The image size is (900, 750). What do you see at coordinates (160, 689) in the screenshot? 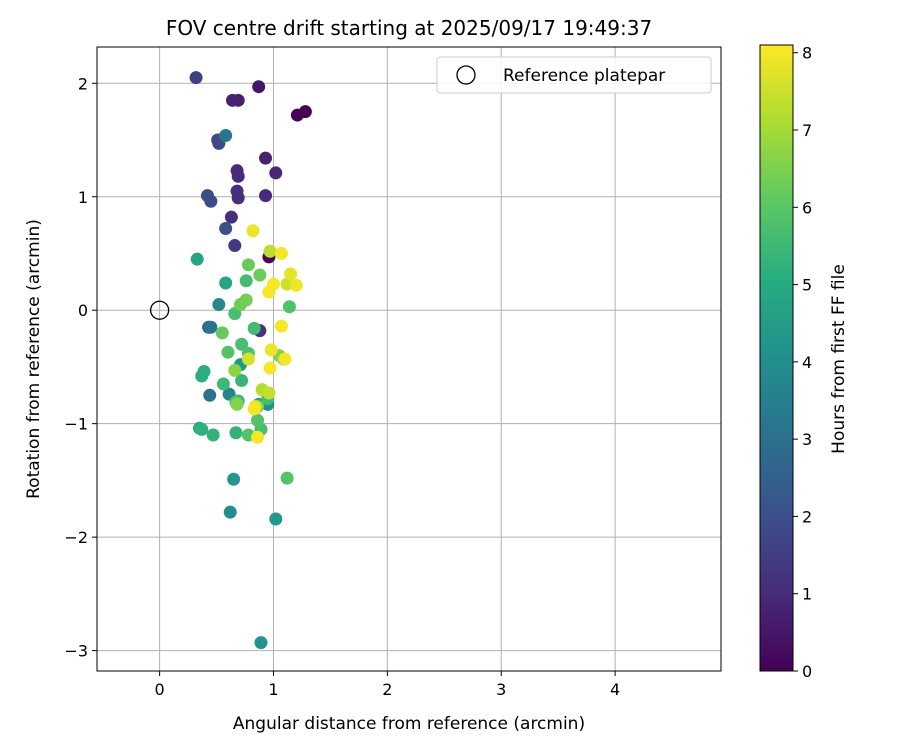
I see `x-tick-label: 0` at bounding box center [160, 689].